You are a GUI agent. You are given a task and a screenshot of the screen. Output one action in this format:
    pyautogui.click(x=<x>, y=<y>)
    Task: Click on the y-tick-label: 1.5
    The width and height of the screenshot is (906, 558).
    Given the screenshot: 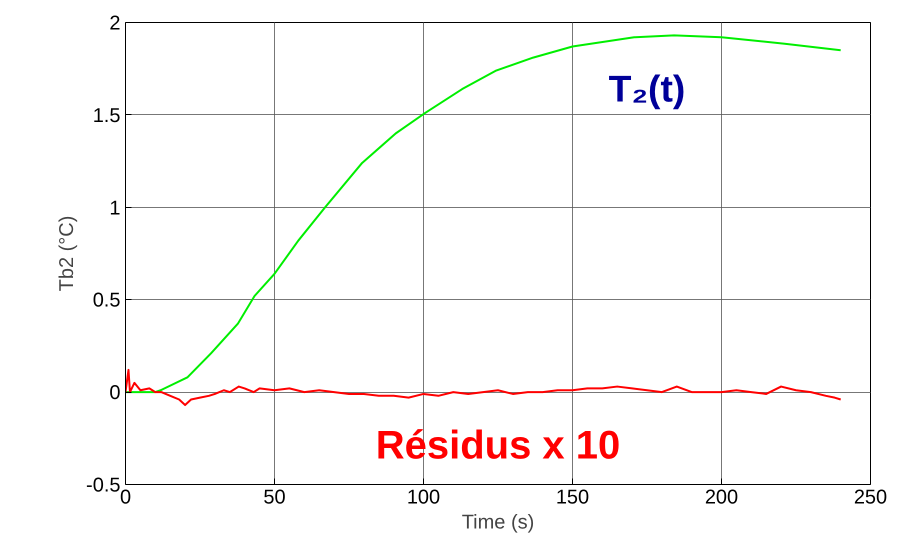 What is the action you would take?
    pyautogui.click(x=106, y=115)
    